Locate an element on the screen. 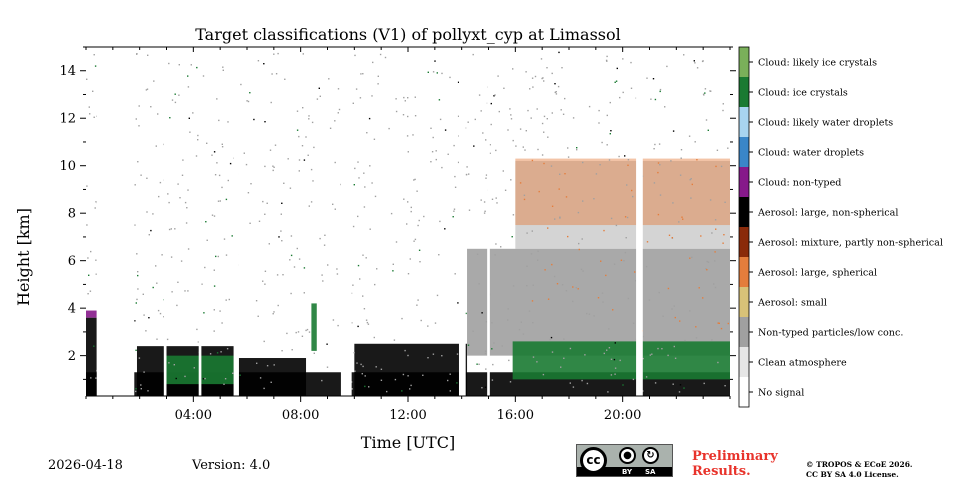 This screenshot has height=480, width=960. colorbar-label: Clean atmosphere is located at coordinates (802, 363).